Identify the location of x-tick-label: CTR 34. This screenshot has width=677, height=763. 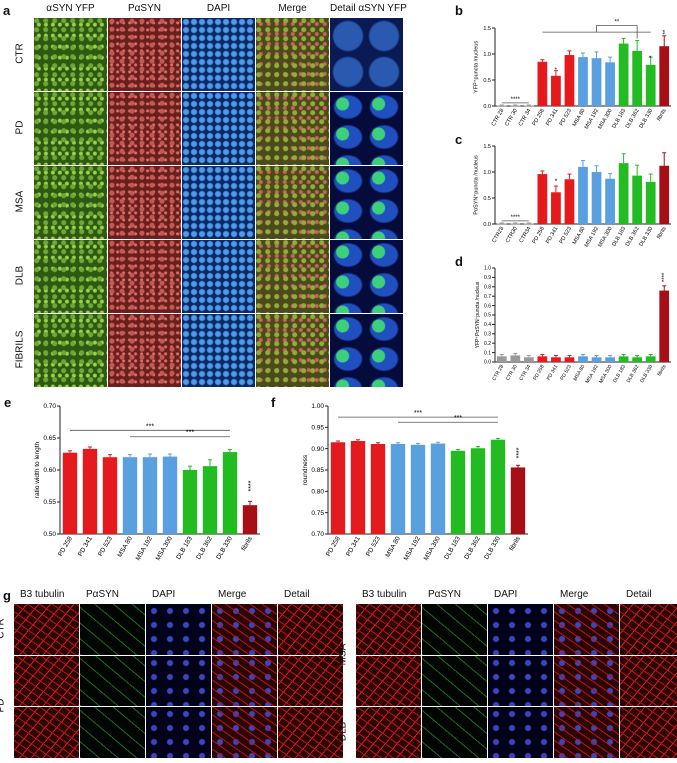
(525, 373).